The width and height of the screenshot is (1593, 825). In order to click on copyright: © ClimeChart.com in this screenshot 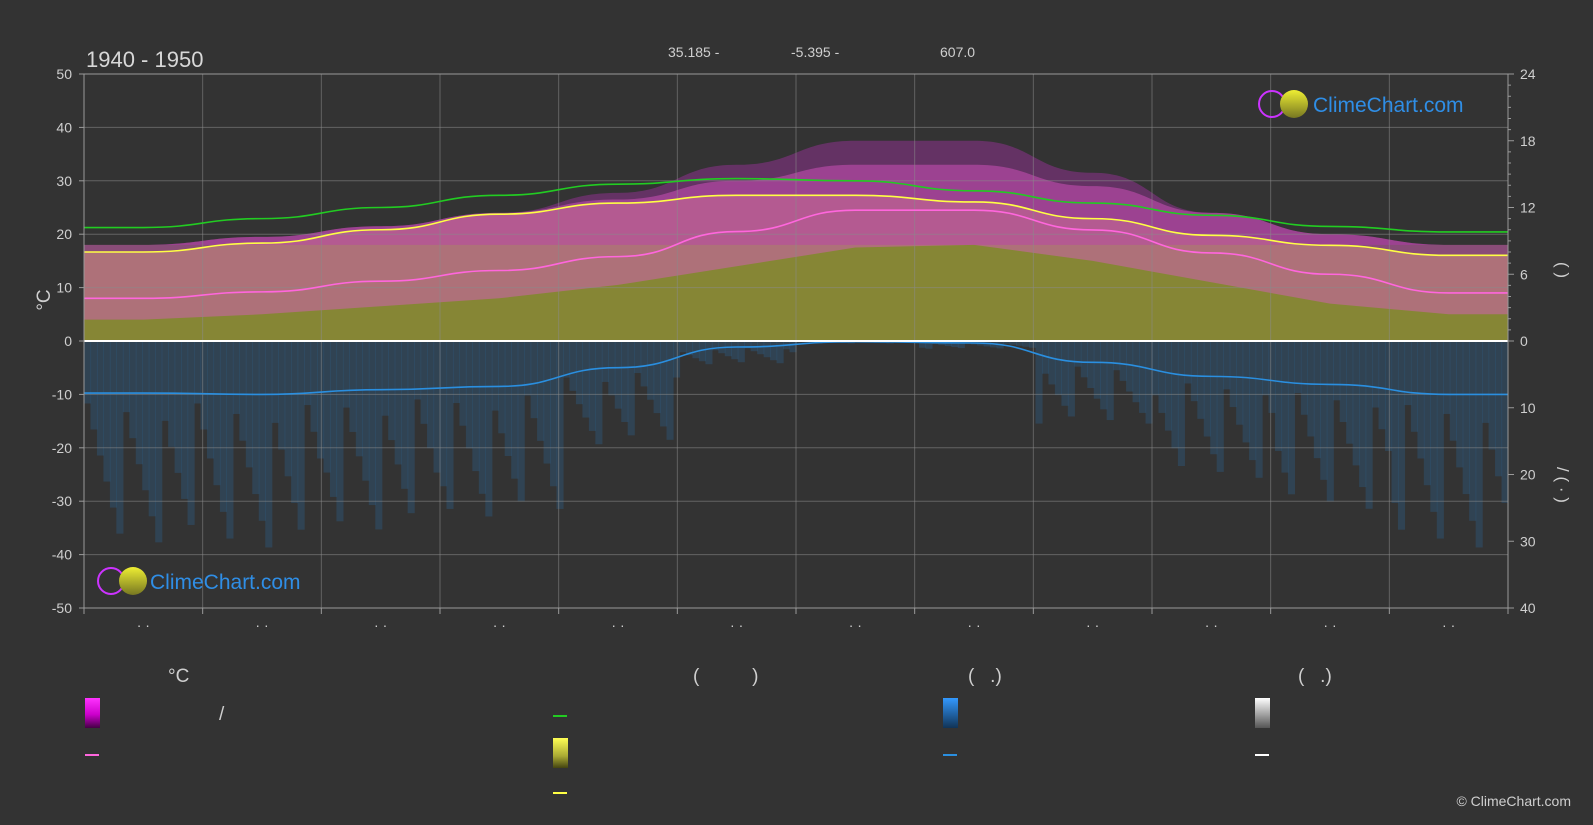, I will do `click(1513, 801)`.